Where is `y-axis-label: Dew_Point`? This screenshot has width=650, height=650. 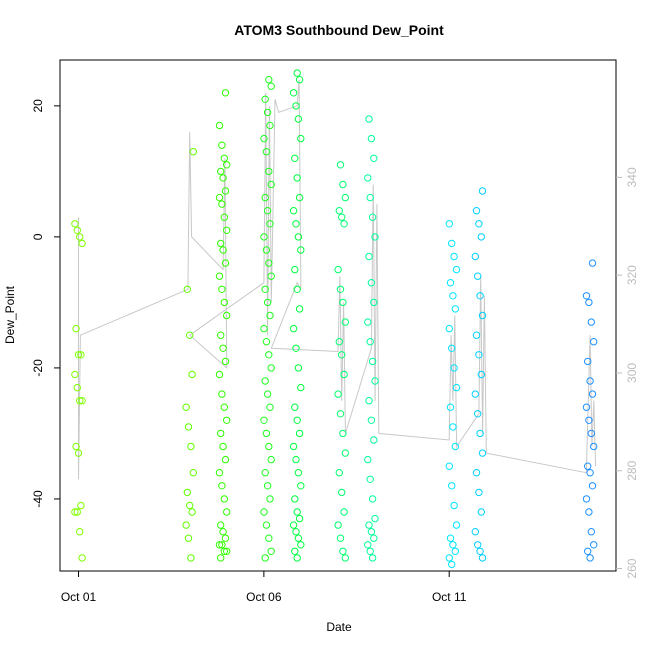 y-axis-label: Dew_Point is located at coordinates (10, 314).